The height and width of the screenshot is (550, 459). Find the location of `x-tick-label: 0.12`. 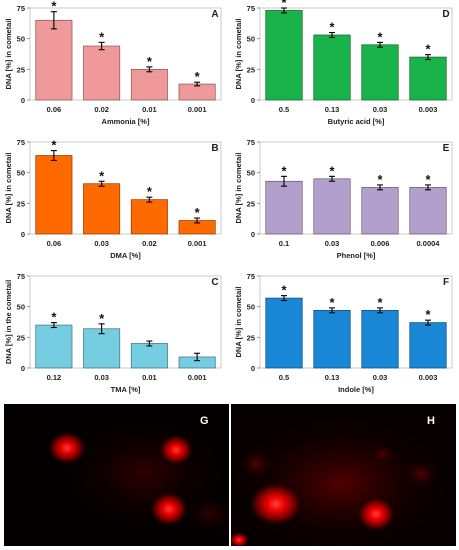

x-tick-label: 0.12 is located at coordinates (54, 377).